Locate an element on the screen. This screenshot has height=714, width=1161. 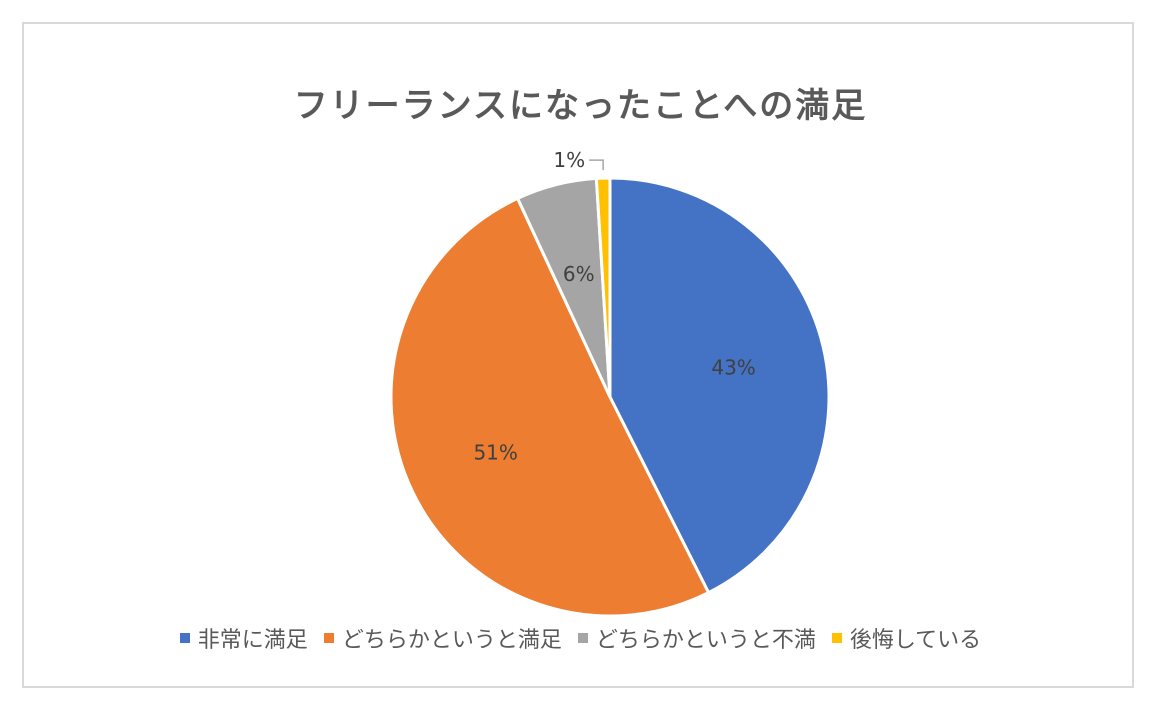
data-label-very-satisfied: 43% is located at coordinates (733, 368).